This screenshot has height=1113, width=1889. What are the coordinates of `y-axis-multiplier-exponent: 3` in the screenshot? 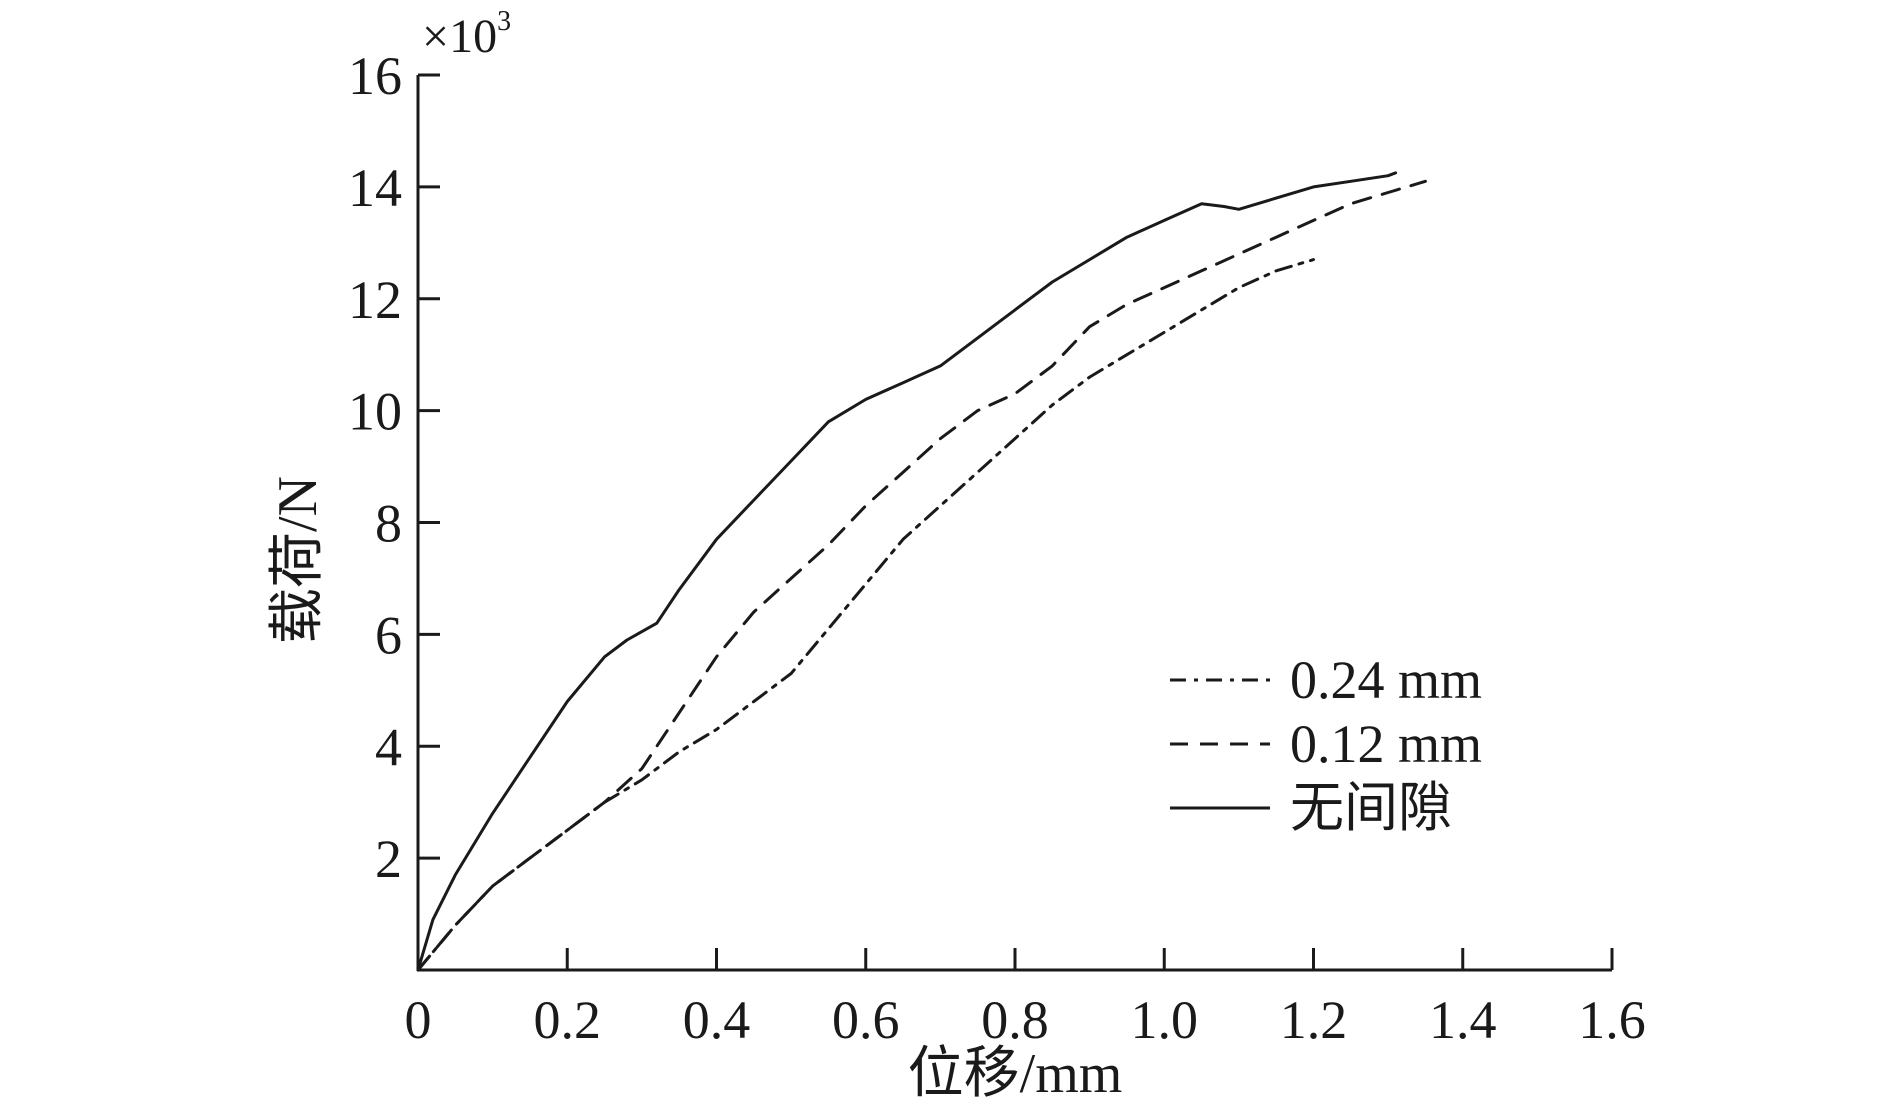 It's located at (504, 21).